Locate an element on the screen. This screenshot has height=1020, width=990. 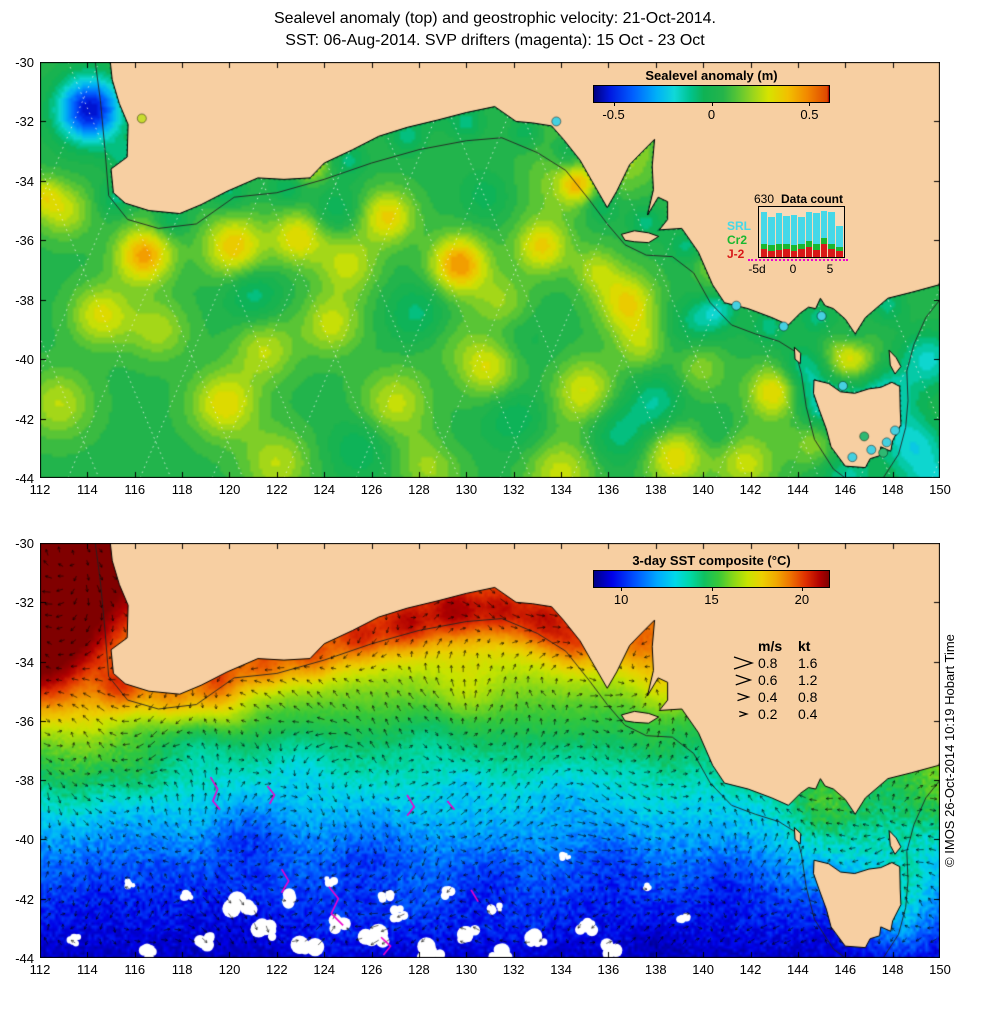
sst-colorbar-gradient is located at coordinates (711, 579).